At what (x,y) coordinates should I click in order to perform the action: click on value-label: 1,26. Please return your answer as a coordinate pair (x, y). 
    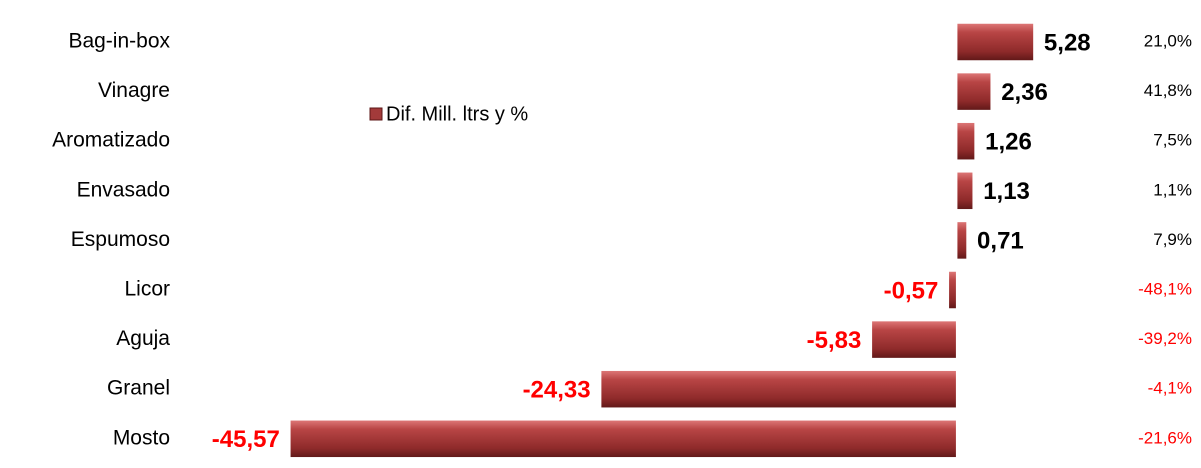
    Looking at the image, I should click on (1008, 142).